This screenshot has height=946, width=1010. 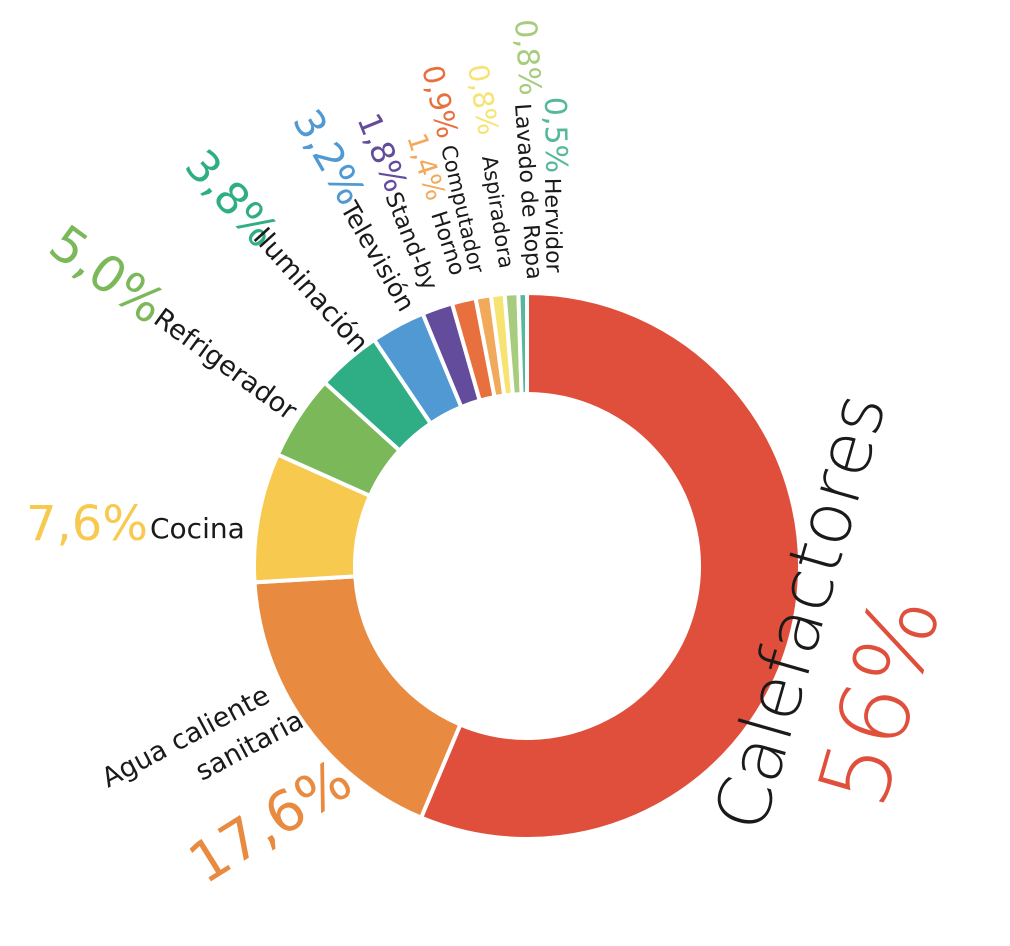 What do you see at coordinates (552, 226) in the screenshot?
I see `category-label-hervidor: Hervidor` at bounding box center [552, 226].